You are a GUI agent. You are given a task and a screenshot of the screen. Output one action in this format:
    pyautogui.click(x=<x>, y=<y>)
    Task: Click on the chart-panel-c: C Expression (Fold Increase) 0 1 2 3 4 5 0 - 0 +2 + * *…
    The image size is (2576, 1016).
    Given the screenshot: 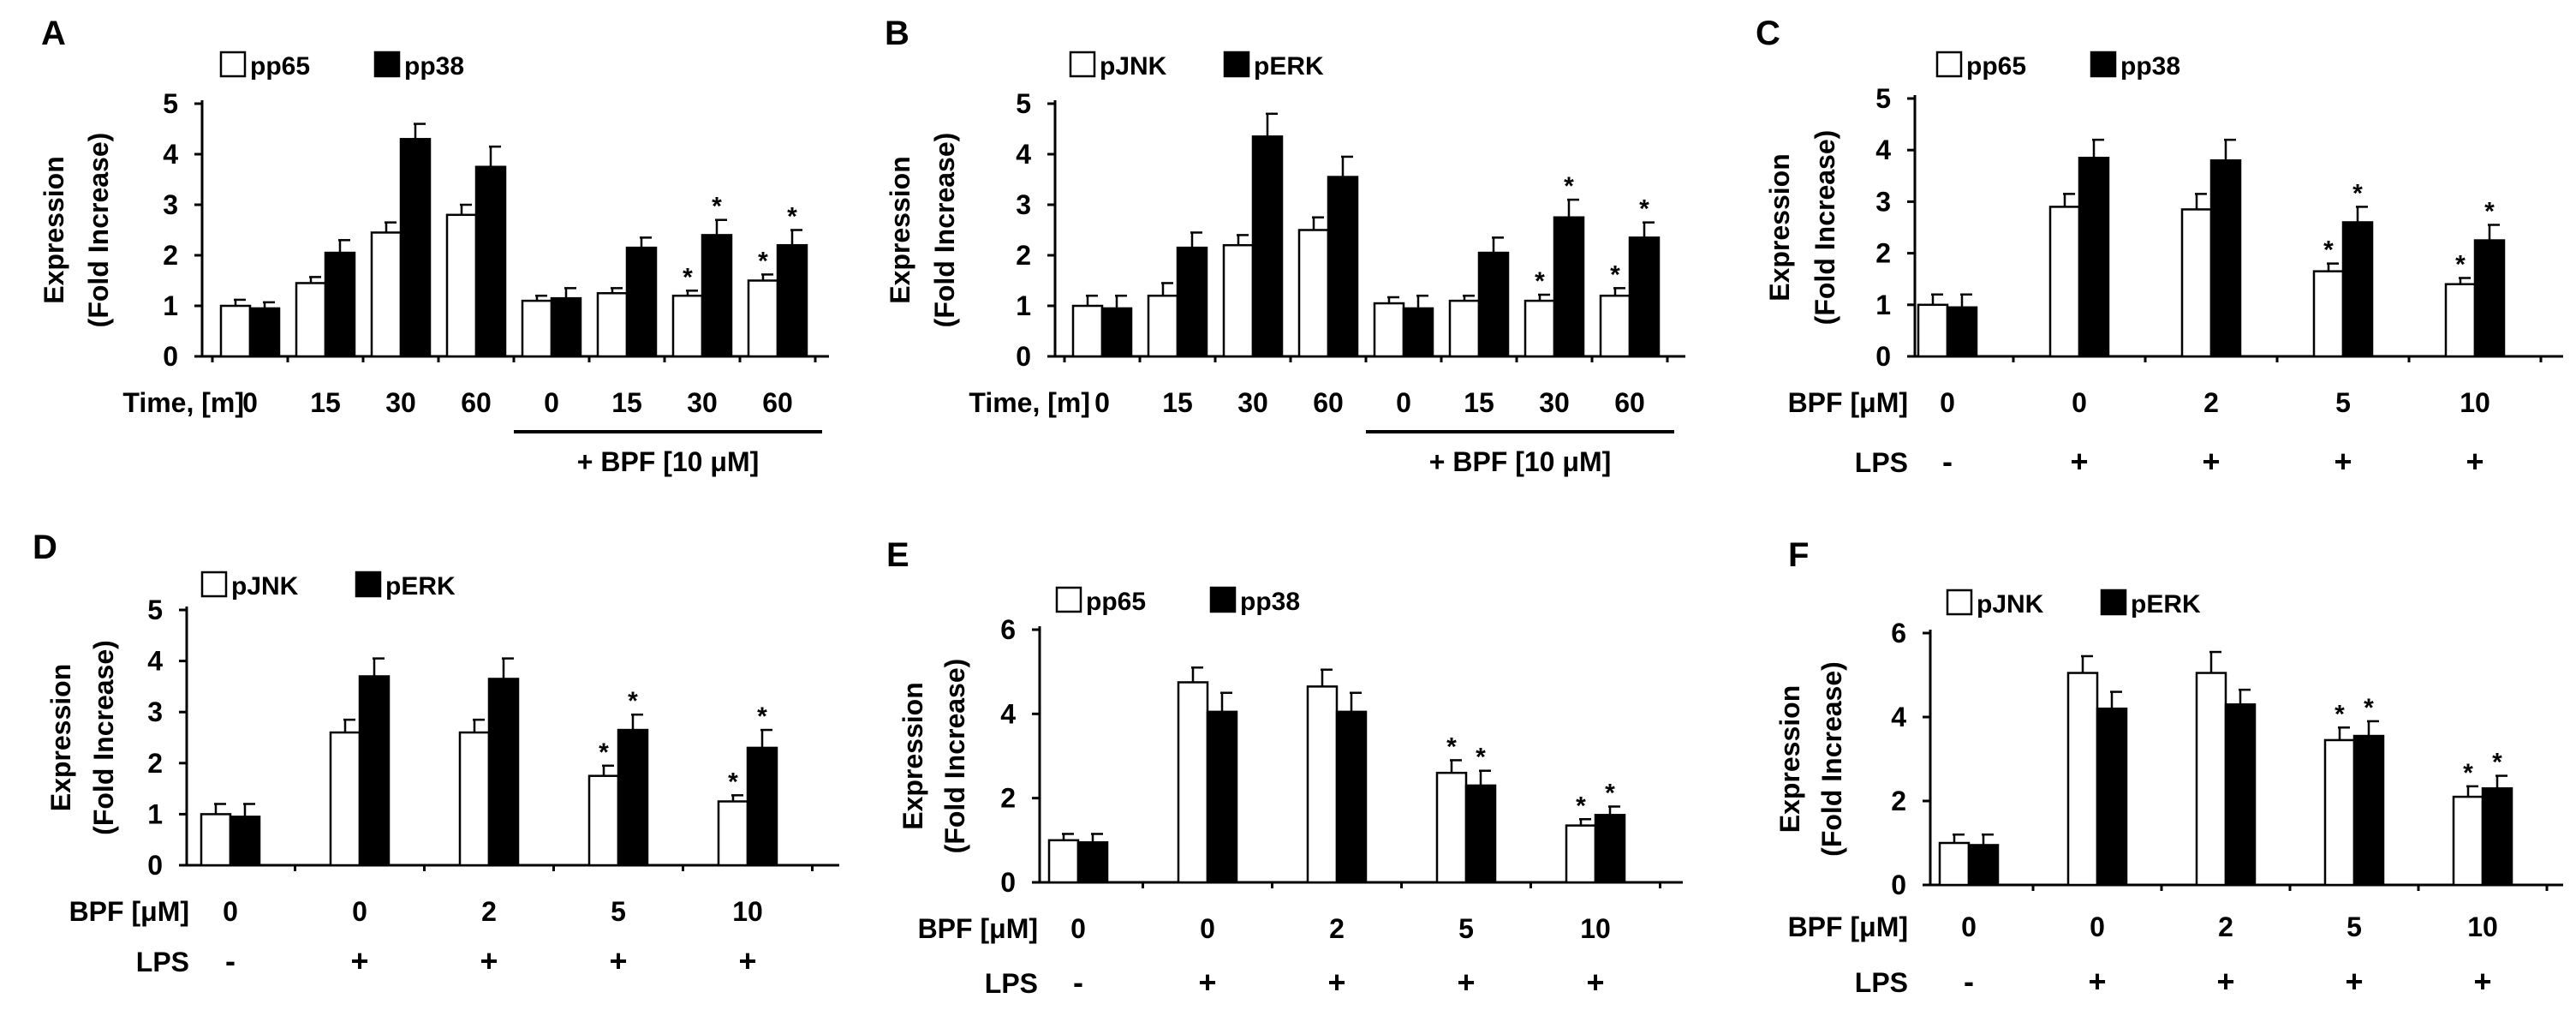 What is the action you would take?
    pyautogui.click(x=2159, y=247)
    